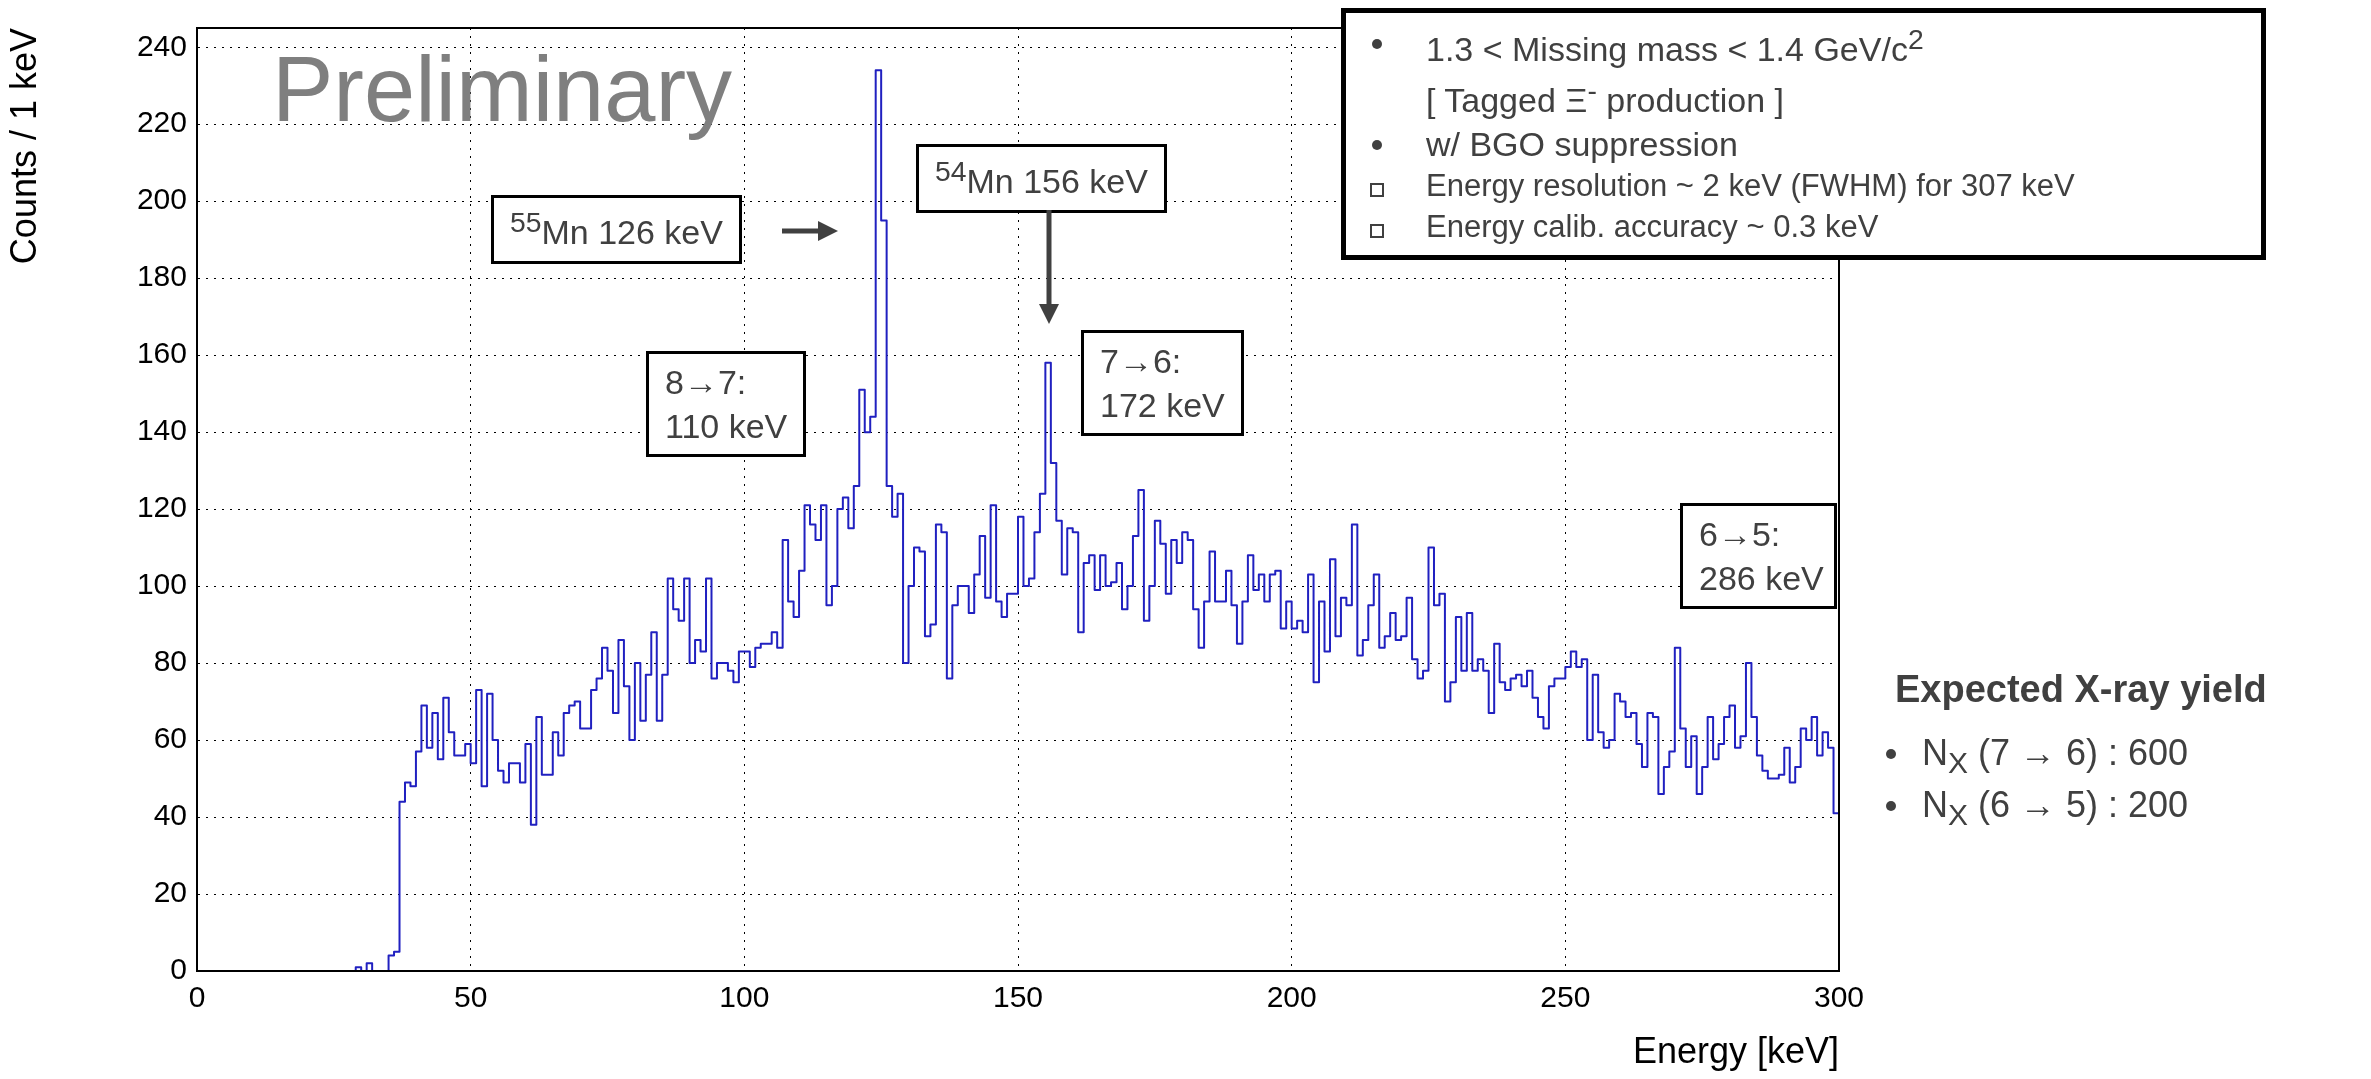 The width and height of the screenshot is (2371, 1079). Describe the element at coordinates (170, 815) in the screenshot. I see `y-tick-label: 40` at that location.